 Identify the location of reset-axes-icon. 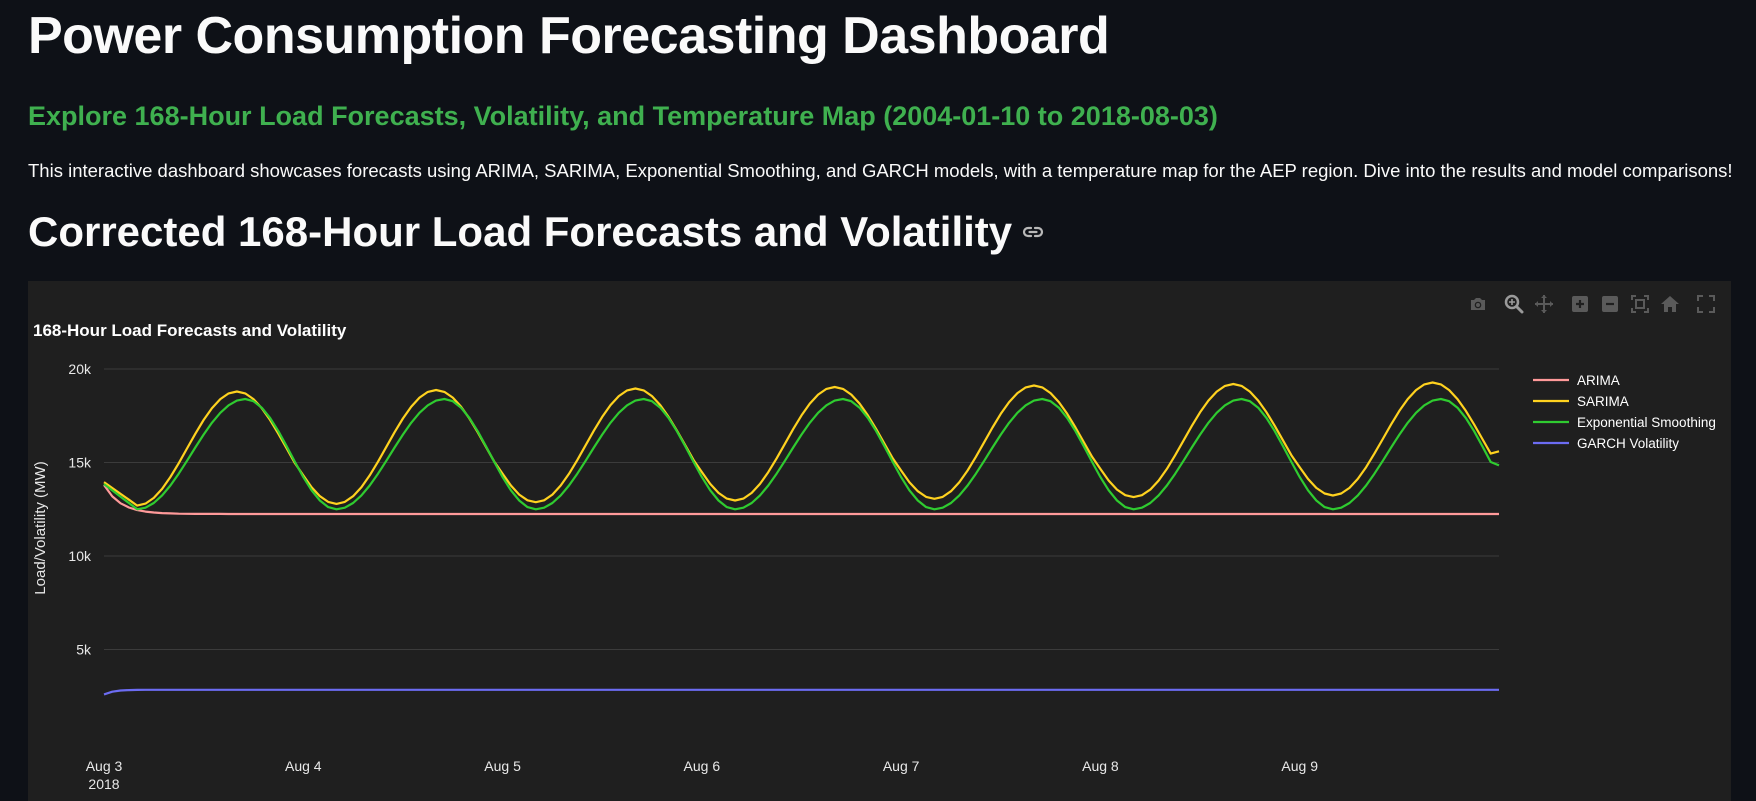
(1670, 304).